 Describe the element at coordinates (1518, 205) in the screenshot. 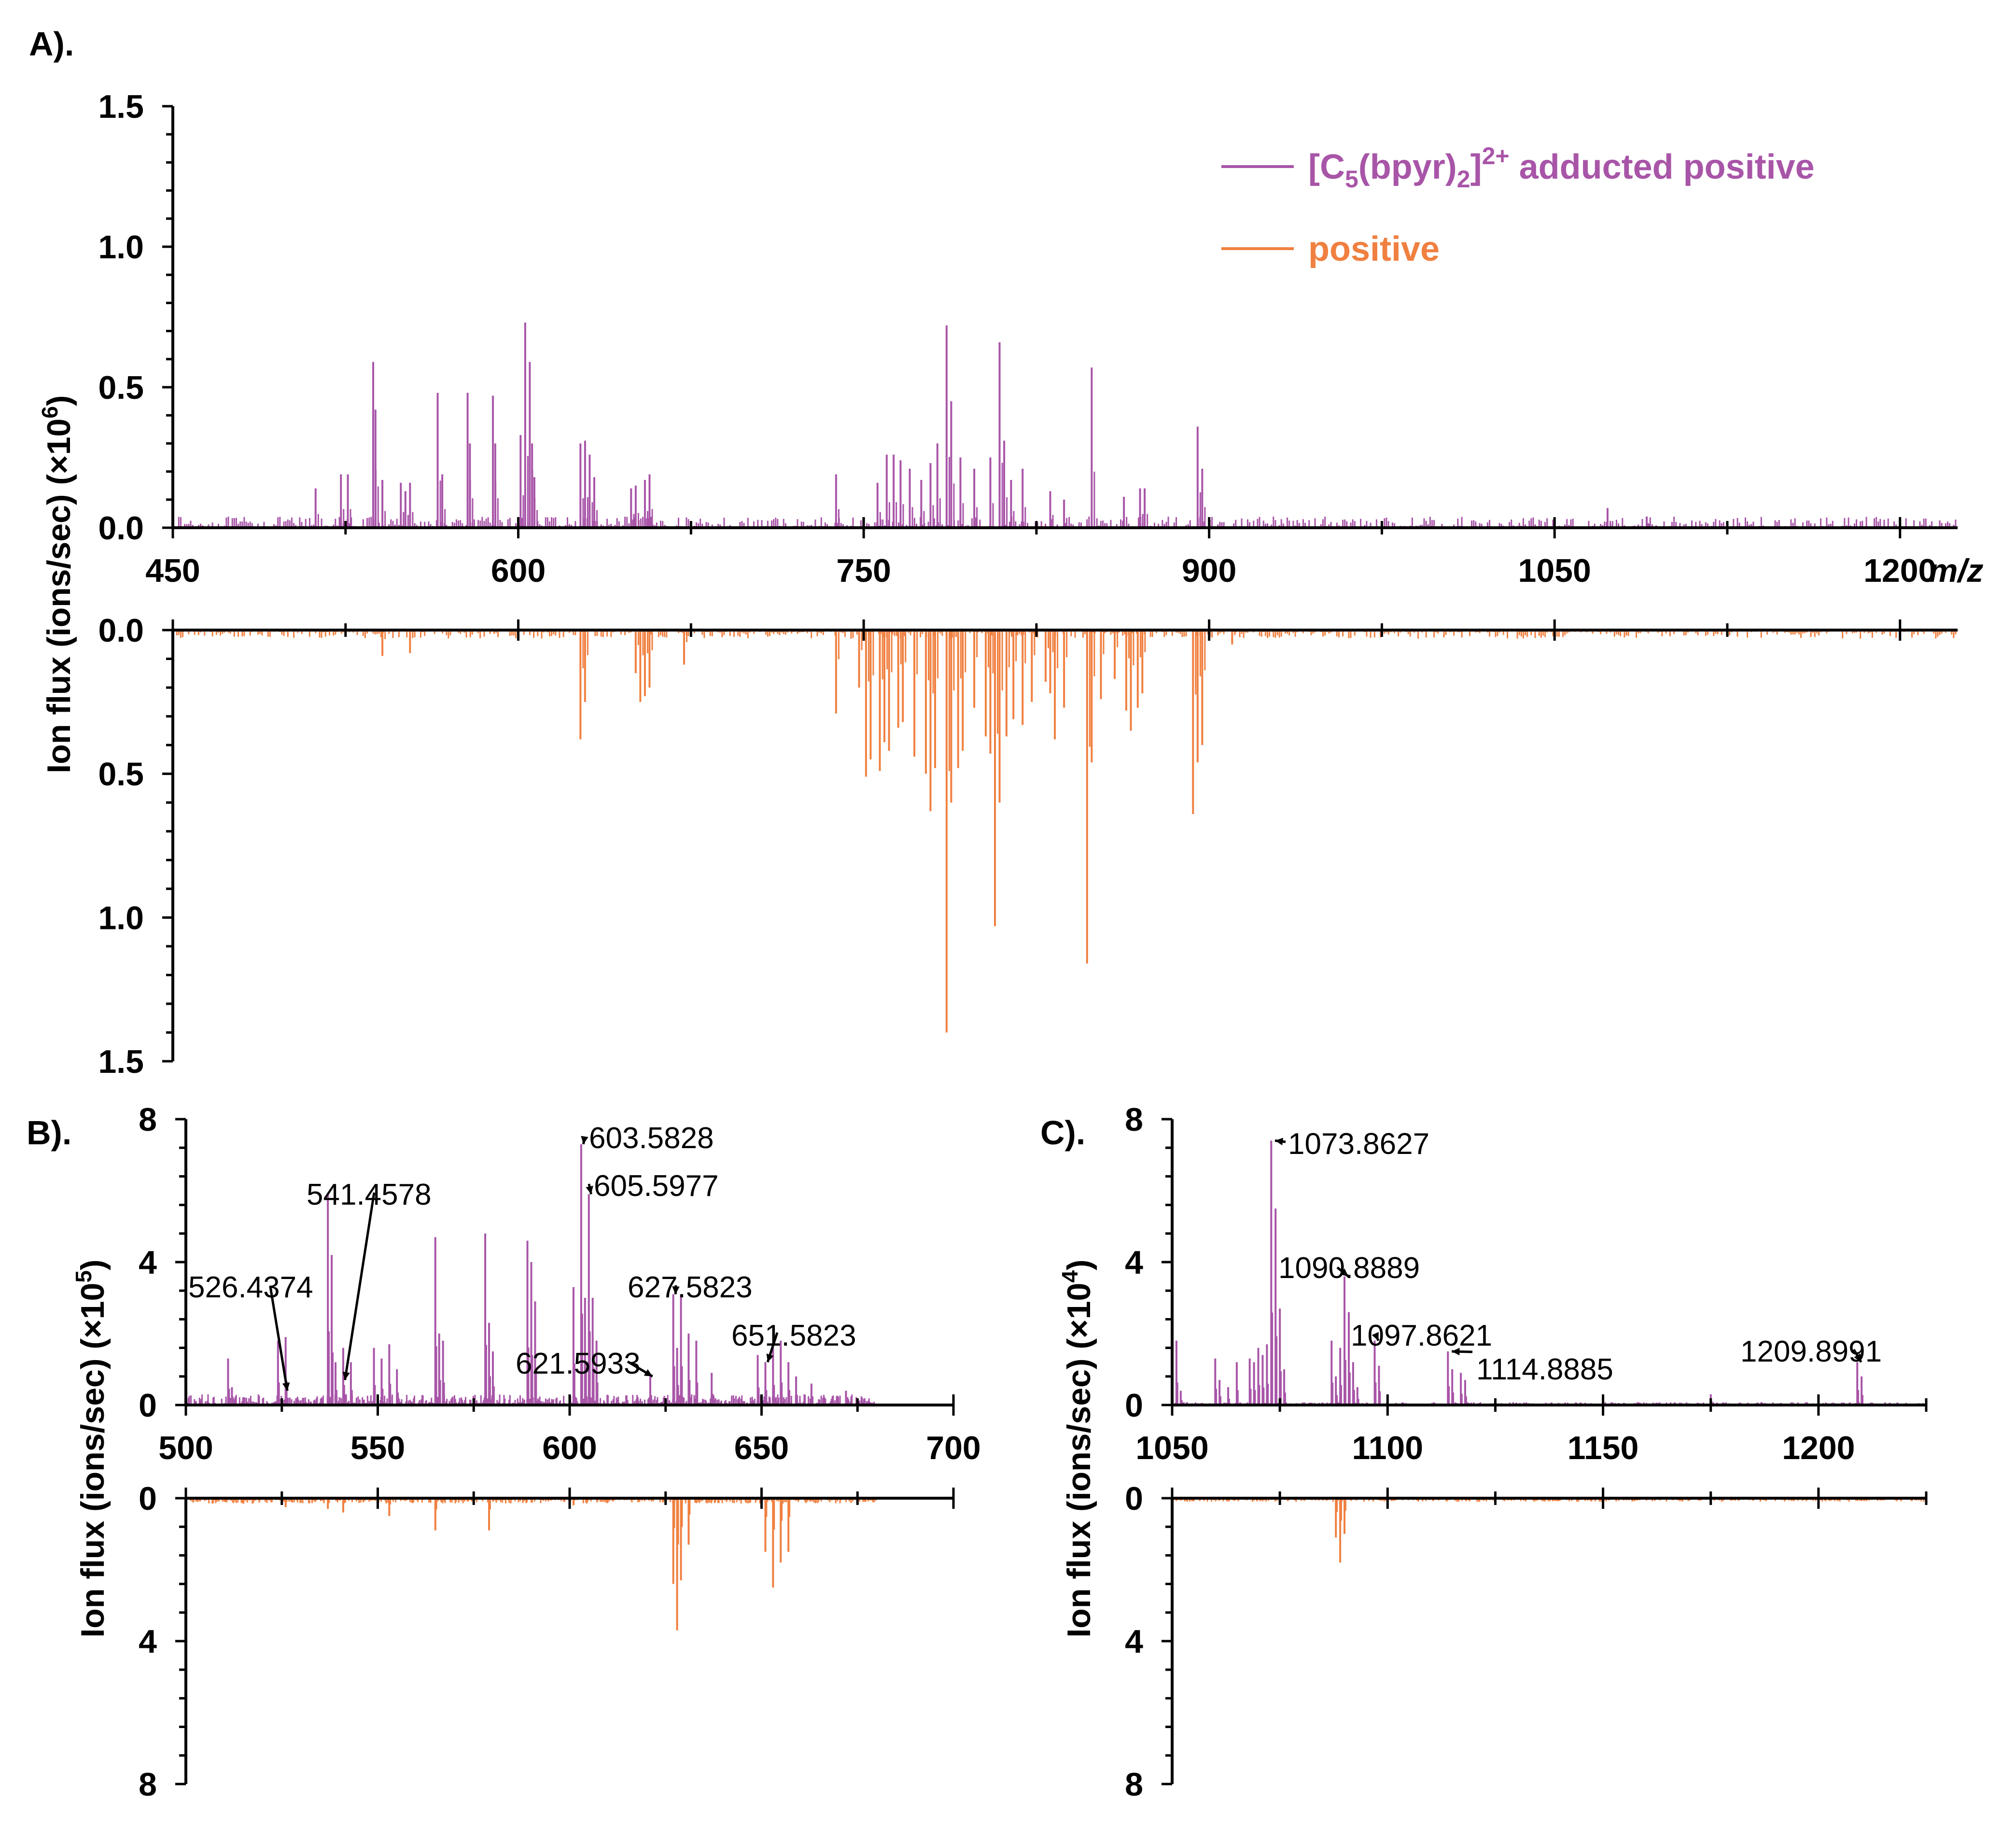

I see `legend: [C5(bpyr)2]2+ adducted positive positive` at that location.